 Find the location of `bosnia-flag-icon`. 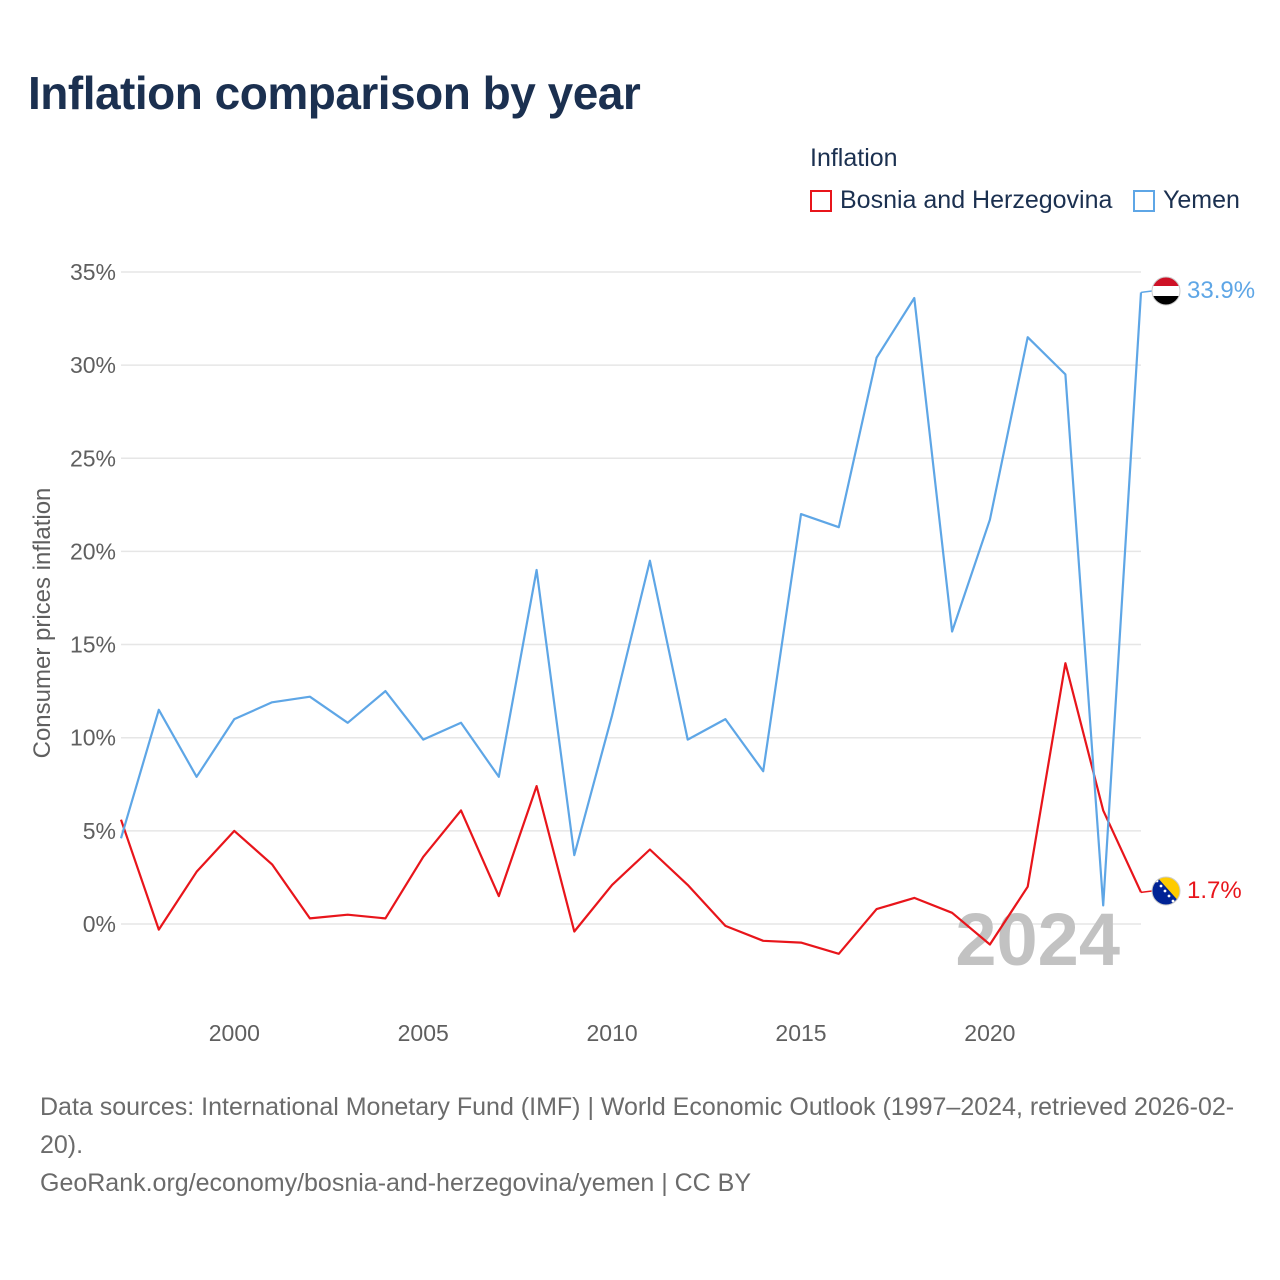

bosnia-flag-icon is located at coordinates (1166, 891).